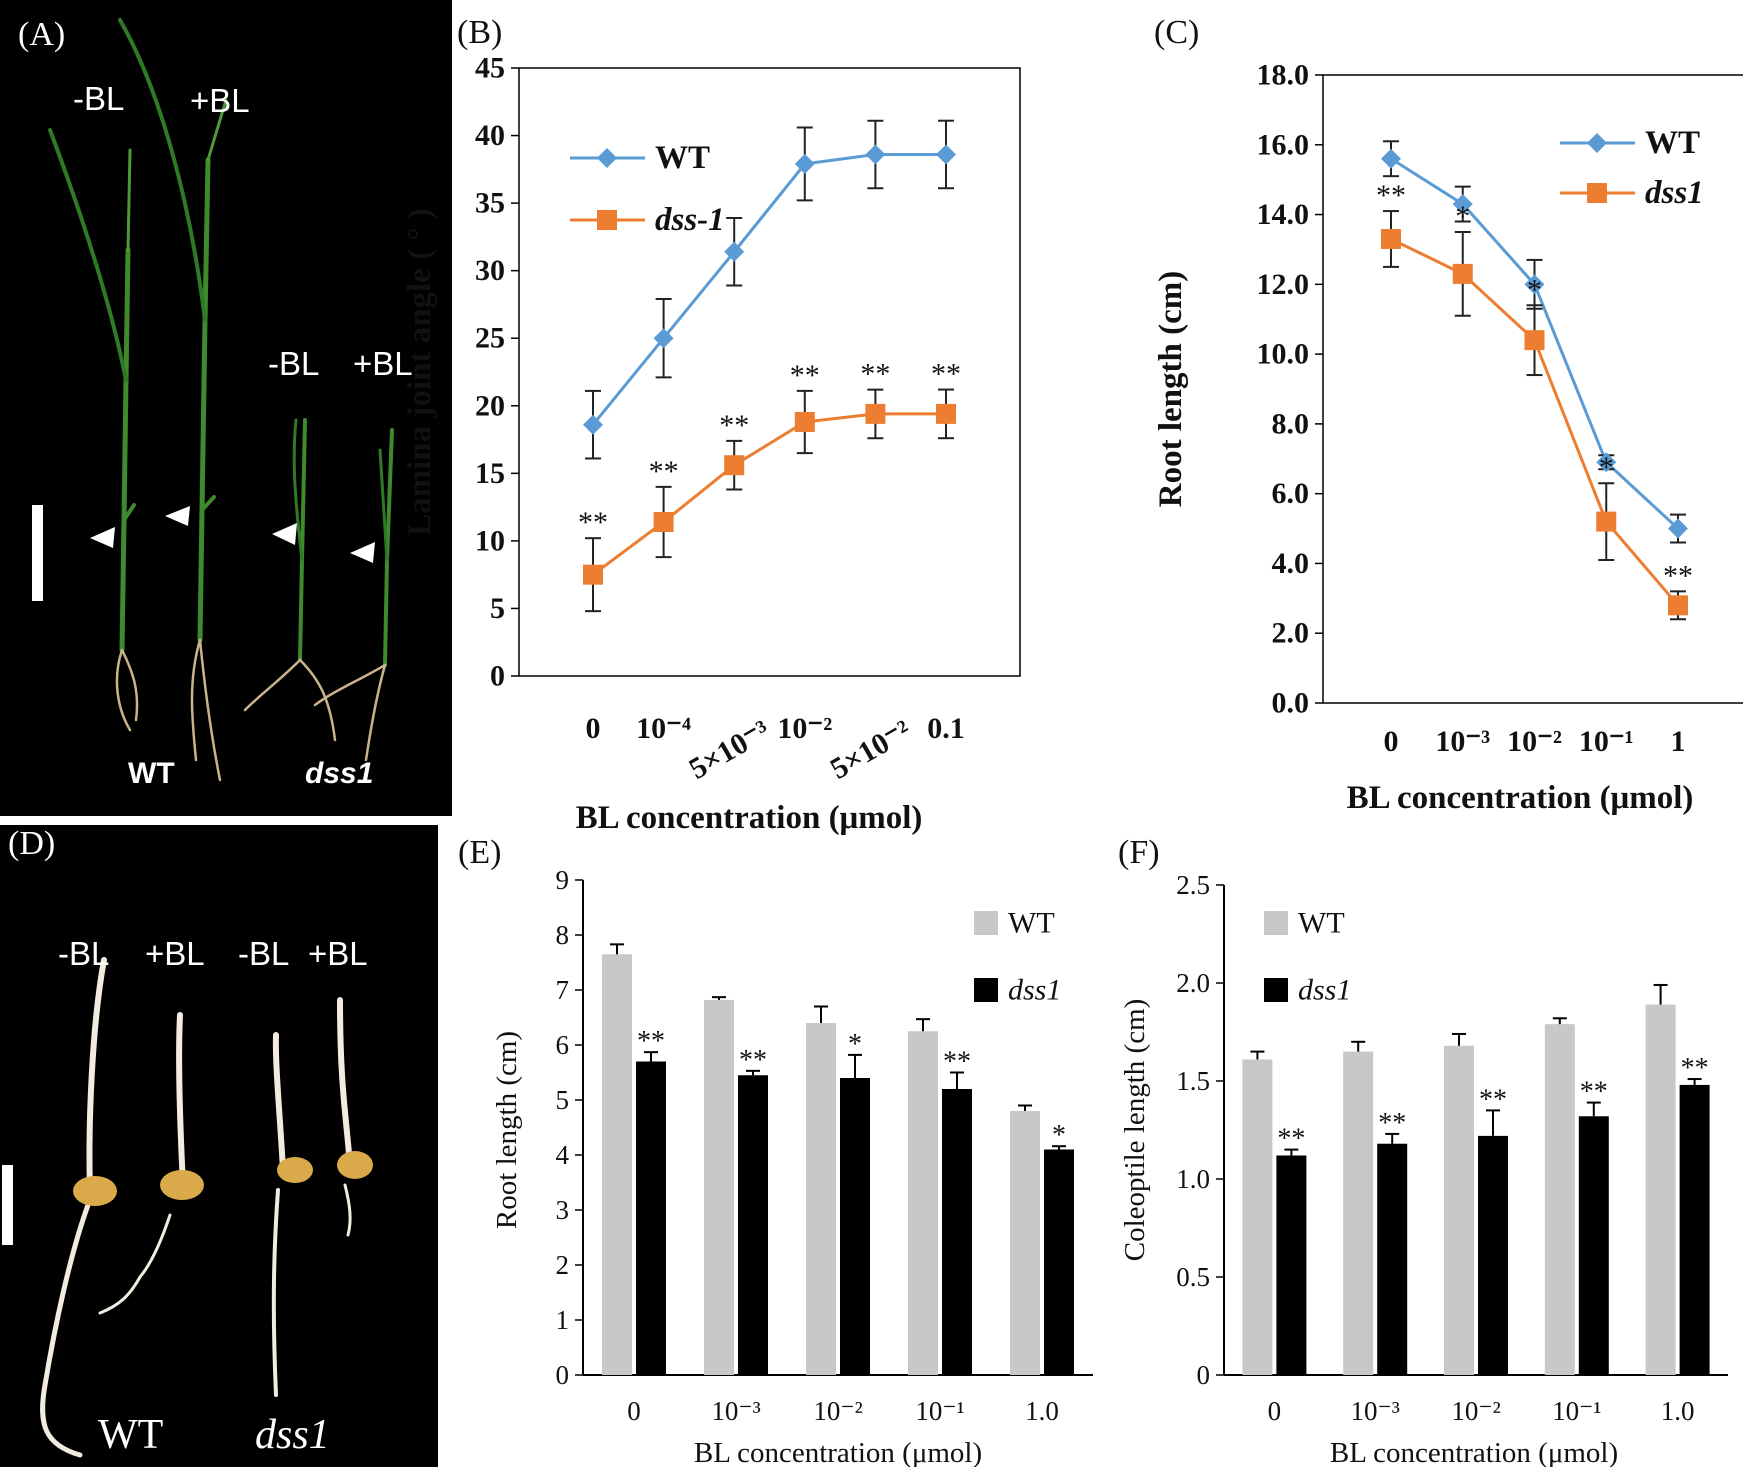 The height and width of the screenshot is (1467, 1743). What do you see at coordinates (292, 1435) in the screenshot?
I see `label-dss1-d: dss1` at bounding box center [292, 1435].